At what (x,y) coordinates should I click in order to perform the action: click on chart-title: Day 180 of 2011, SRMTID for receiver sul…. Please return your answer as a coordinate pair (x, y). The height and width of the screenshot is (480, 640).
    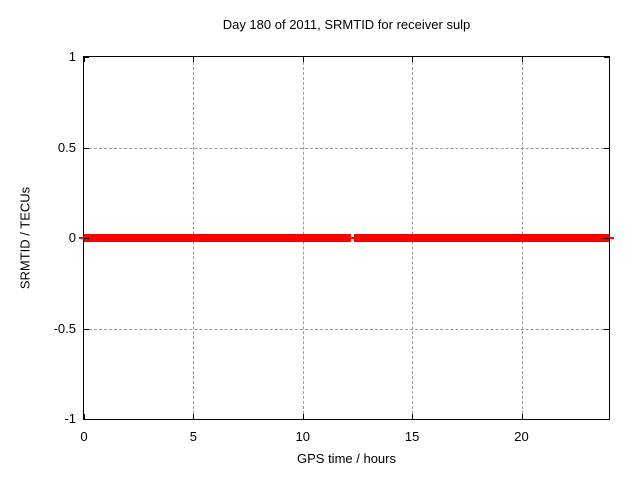
    Looking at the image, I should click on (346, 24).